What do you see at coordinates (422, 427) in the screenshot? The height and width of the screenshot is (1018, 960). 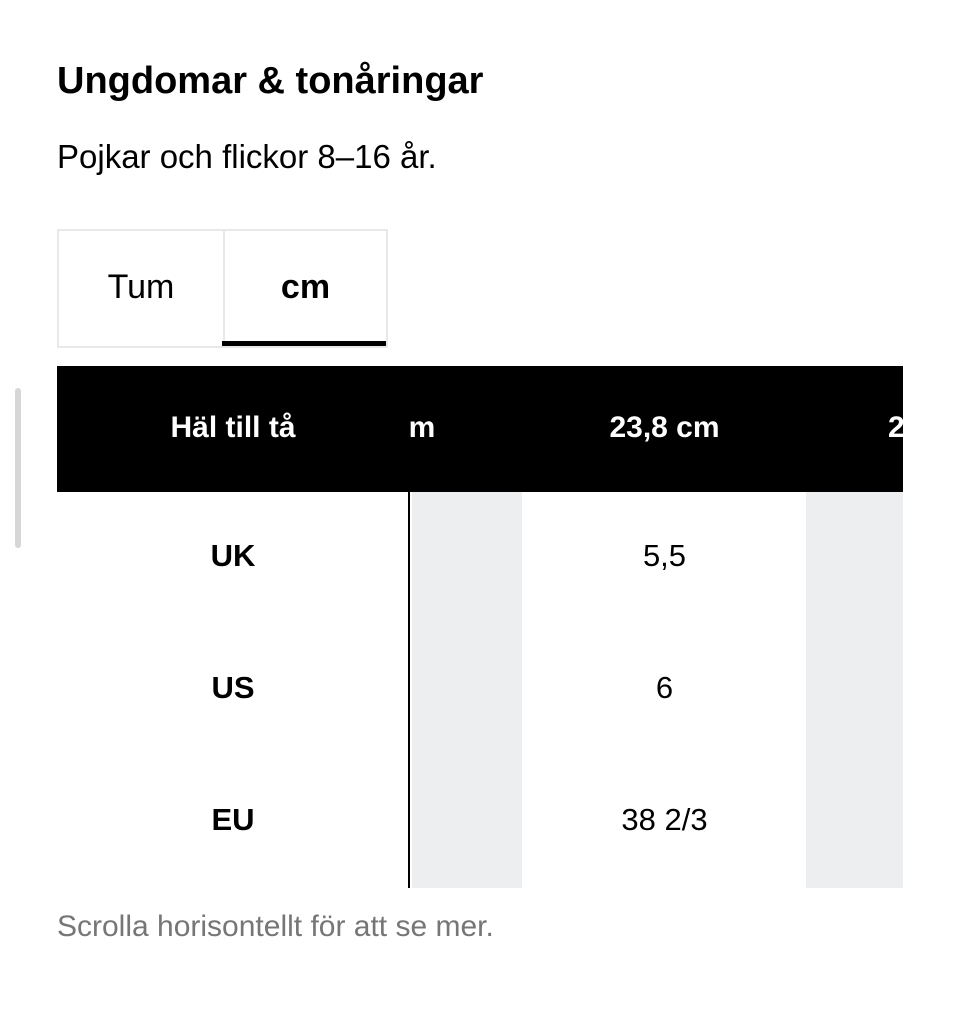 I see `header-cell: m` at bounding box center [422, 427].